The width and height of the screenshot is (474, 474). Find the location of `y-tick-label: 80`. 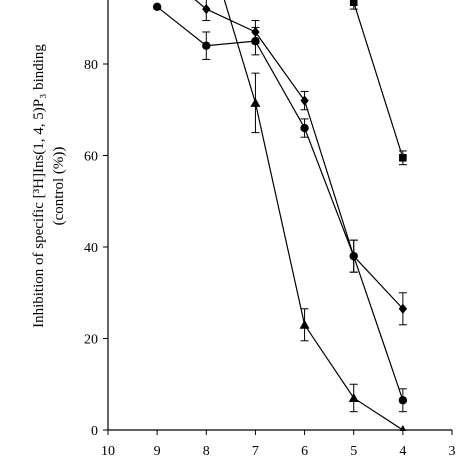

y-tick-label: 80 is located at coordinates (91, 65).